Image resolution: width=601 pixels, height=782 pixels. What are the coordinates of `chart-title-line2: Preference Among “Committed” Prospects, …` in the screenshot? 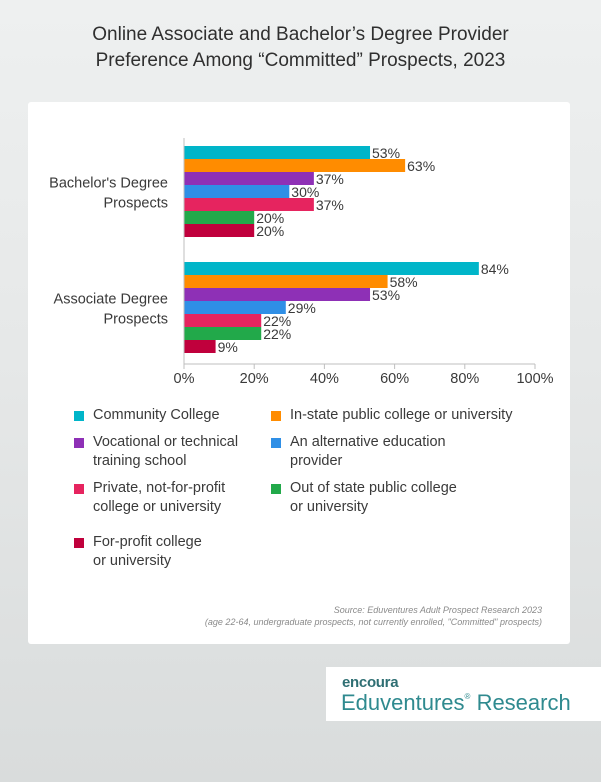 It's located at (300, 60).